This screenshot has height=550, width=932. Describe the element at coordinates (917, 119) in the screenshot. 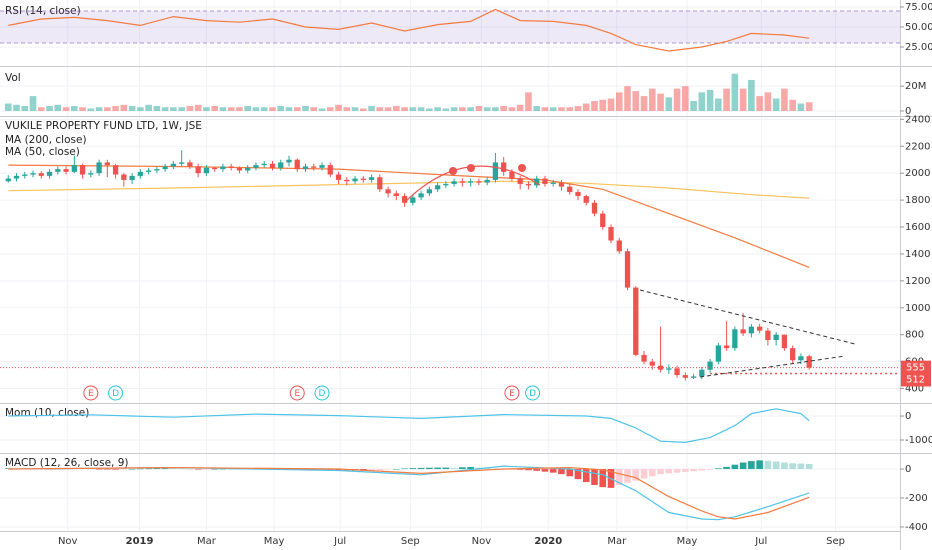

I see `y-tick-label: 2400` at that location.